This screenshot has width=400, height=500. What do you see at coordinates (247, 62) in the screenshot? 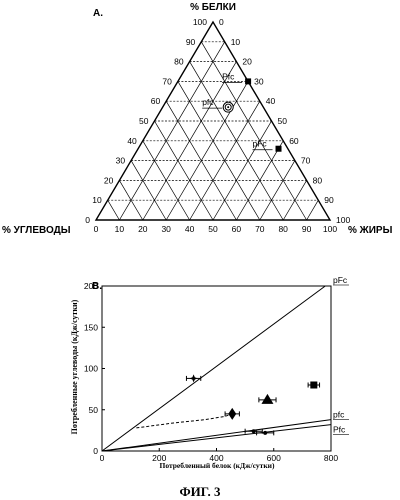
I see `carb-tick-label: 20` at bounding box center [247, 62].